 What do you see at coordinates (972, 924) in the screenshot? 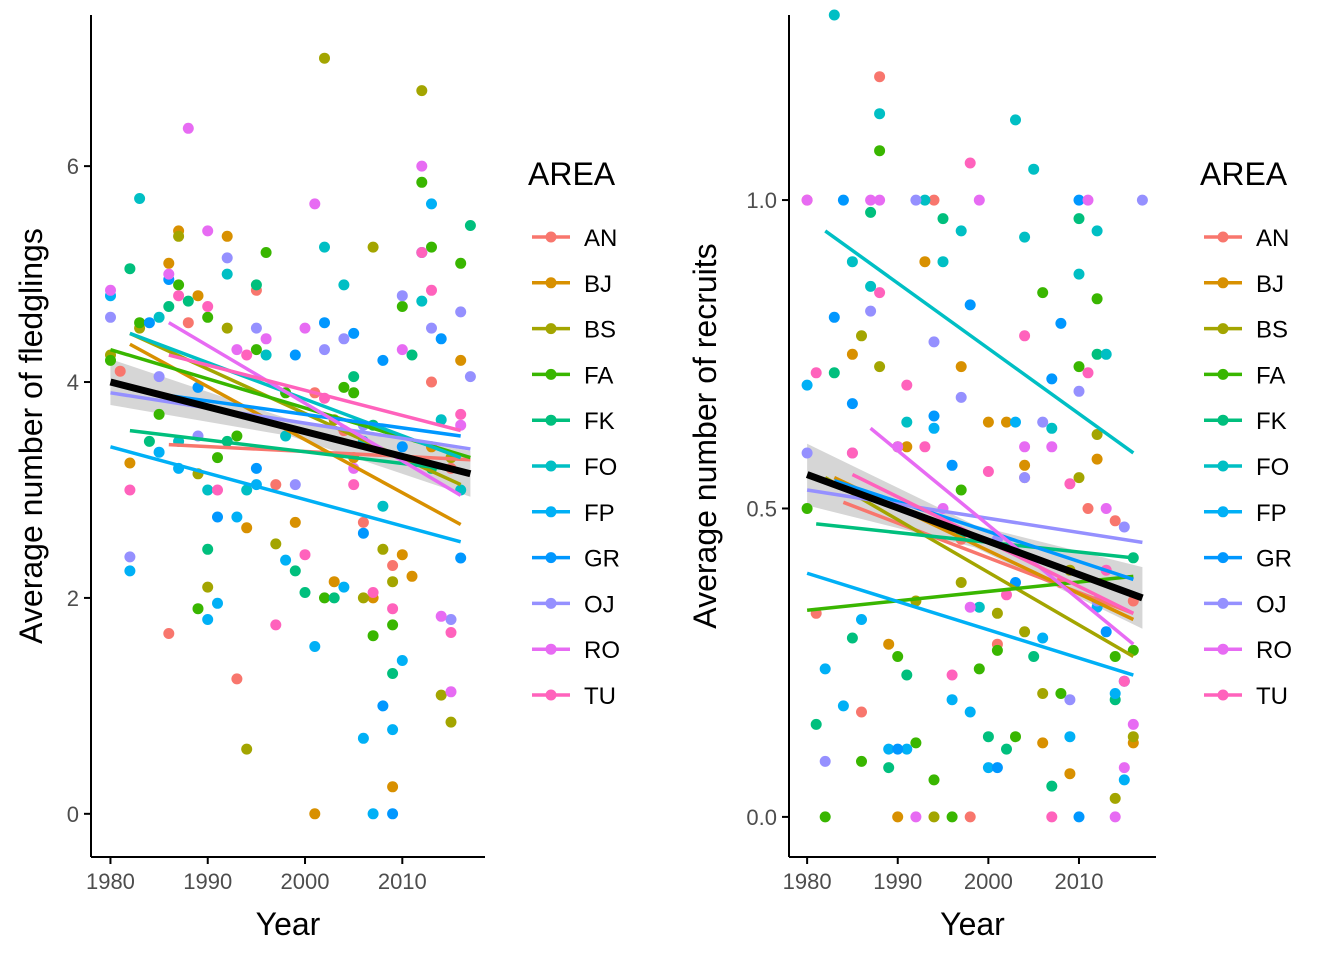
I see `x-axis-title: Year` at bounding box center [972, 924].